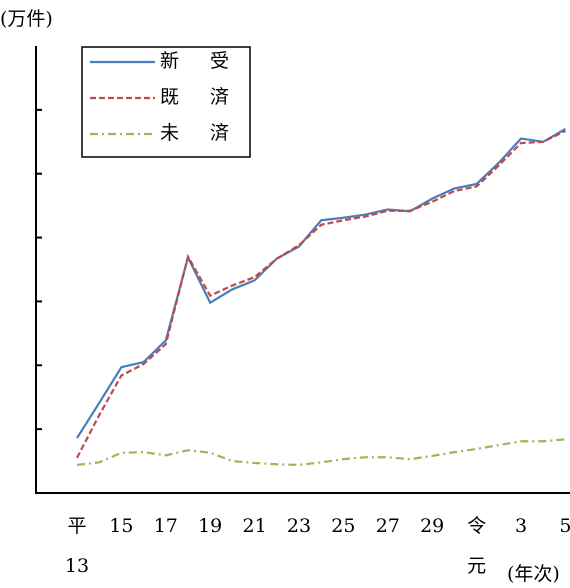 The height and width of the screenshot is (588, 570). What do you see at coordinates (121, 526) in the screenshot?
I see `x-tick-label: 15` at bounding box center [121, 526].